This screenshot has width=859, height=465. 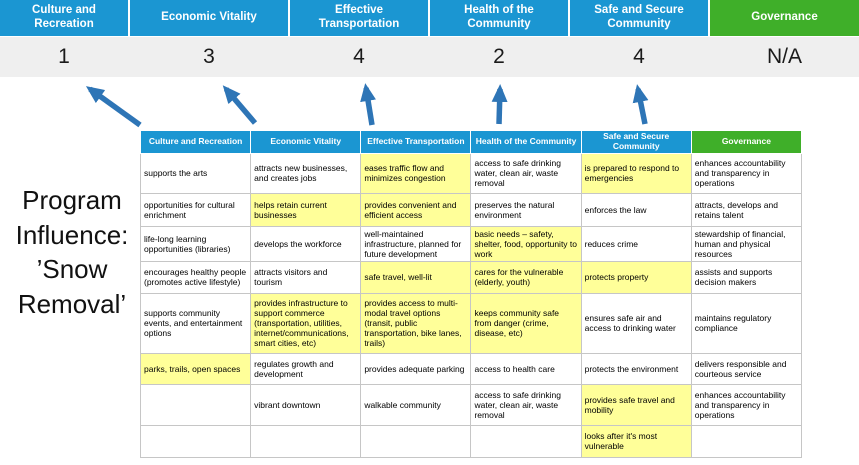 What do you see at coordinates (64, 18) in the screenshot?
I see `pillar-header-0: Culture and Recreation` at bounding box center [64, 18].